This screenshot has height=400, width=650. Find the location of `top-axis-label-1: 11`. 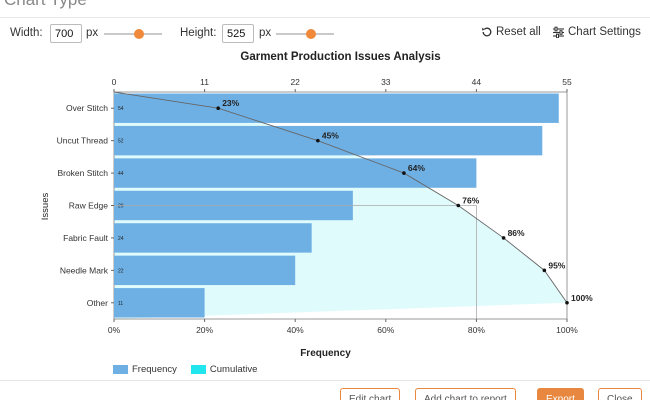

top-axis-label-1: 11 is located at coordinates (204, 82).